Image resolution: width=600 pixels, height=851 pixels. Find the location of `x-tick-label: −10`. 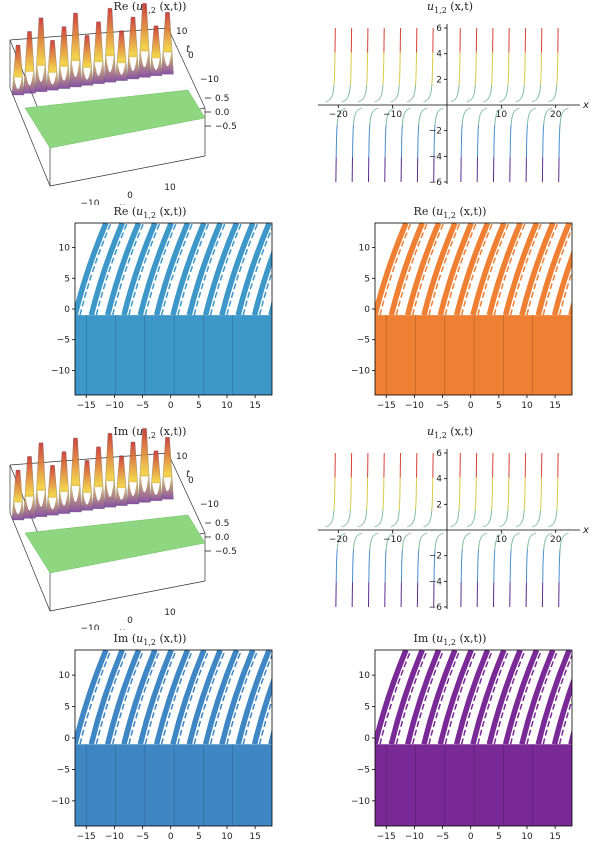

x-tick-label: −10 is located at coordinates (90, 202).